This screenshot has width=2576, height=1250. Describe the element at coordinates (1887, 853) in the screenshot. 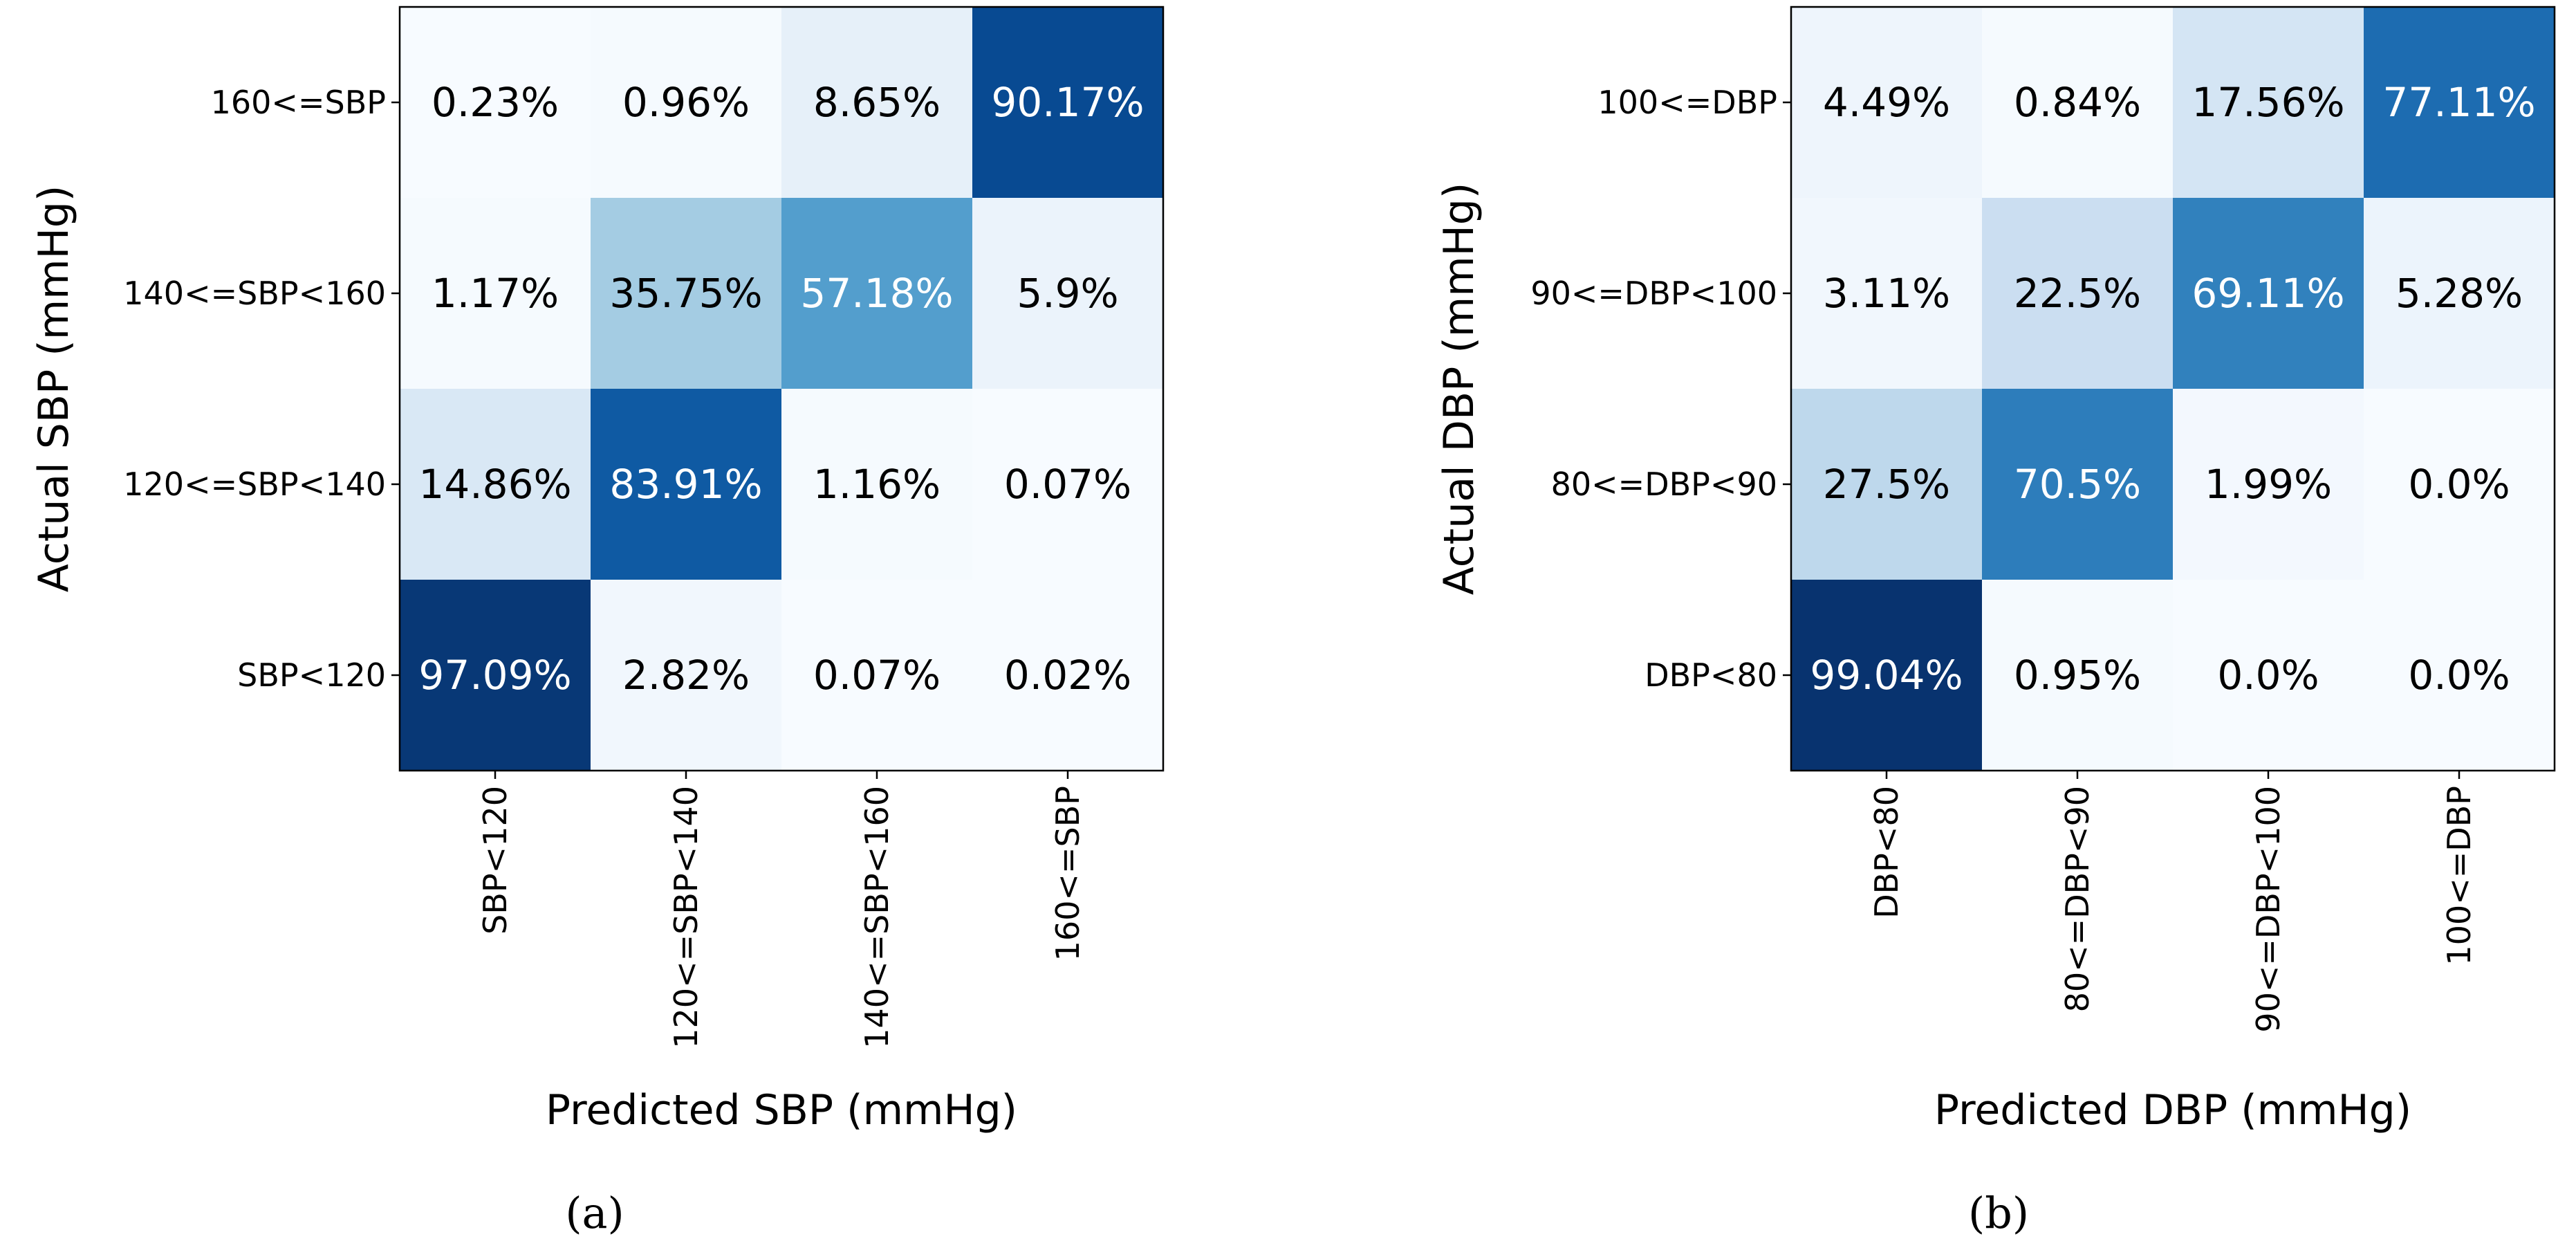

I see `x-tick-label: DBP<80` at that location.